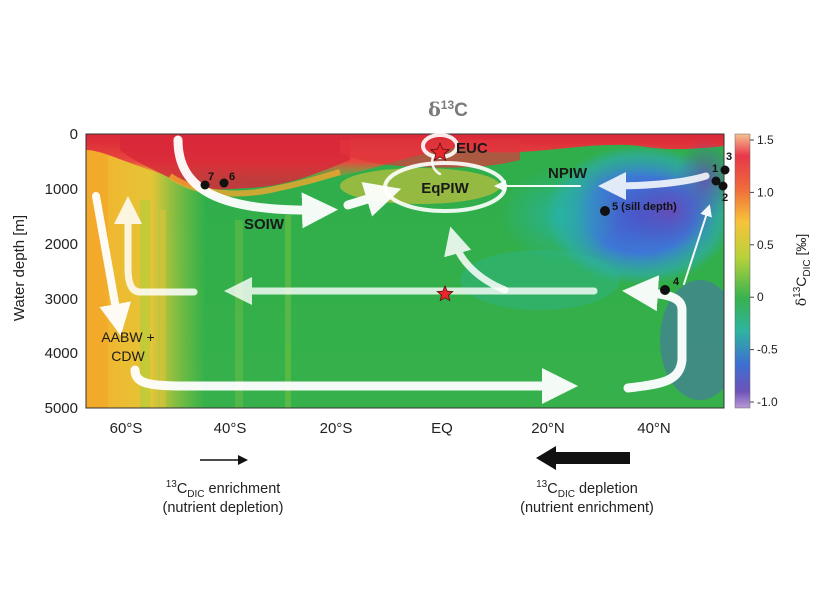  I want to click on colorbar-tick-label: 1.0, so click(765, 192).